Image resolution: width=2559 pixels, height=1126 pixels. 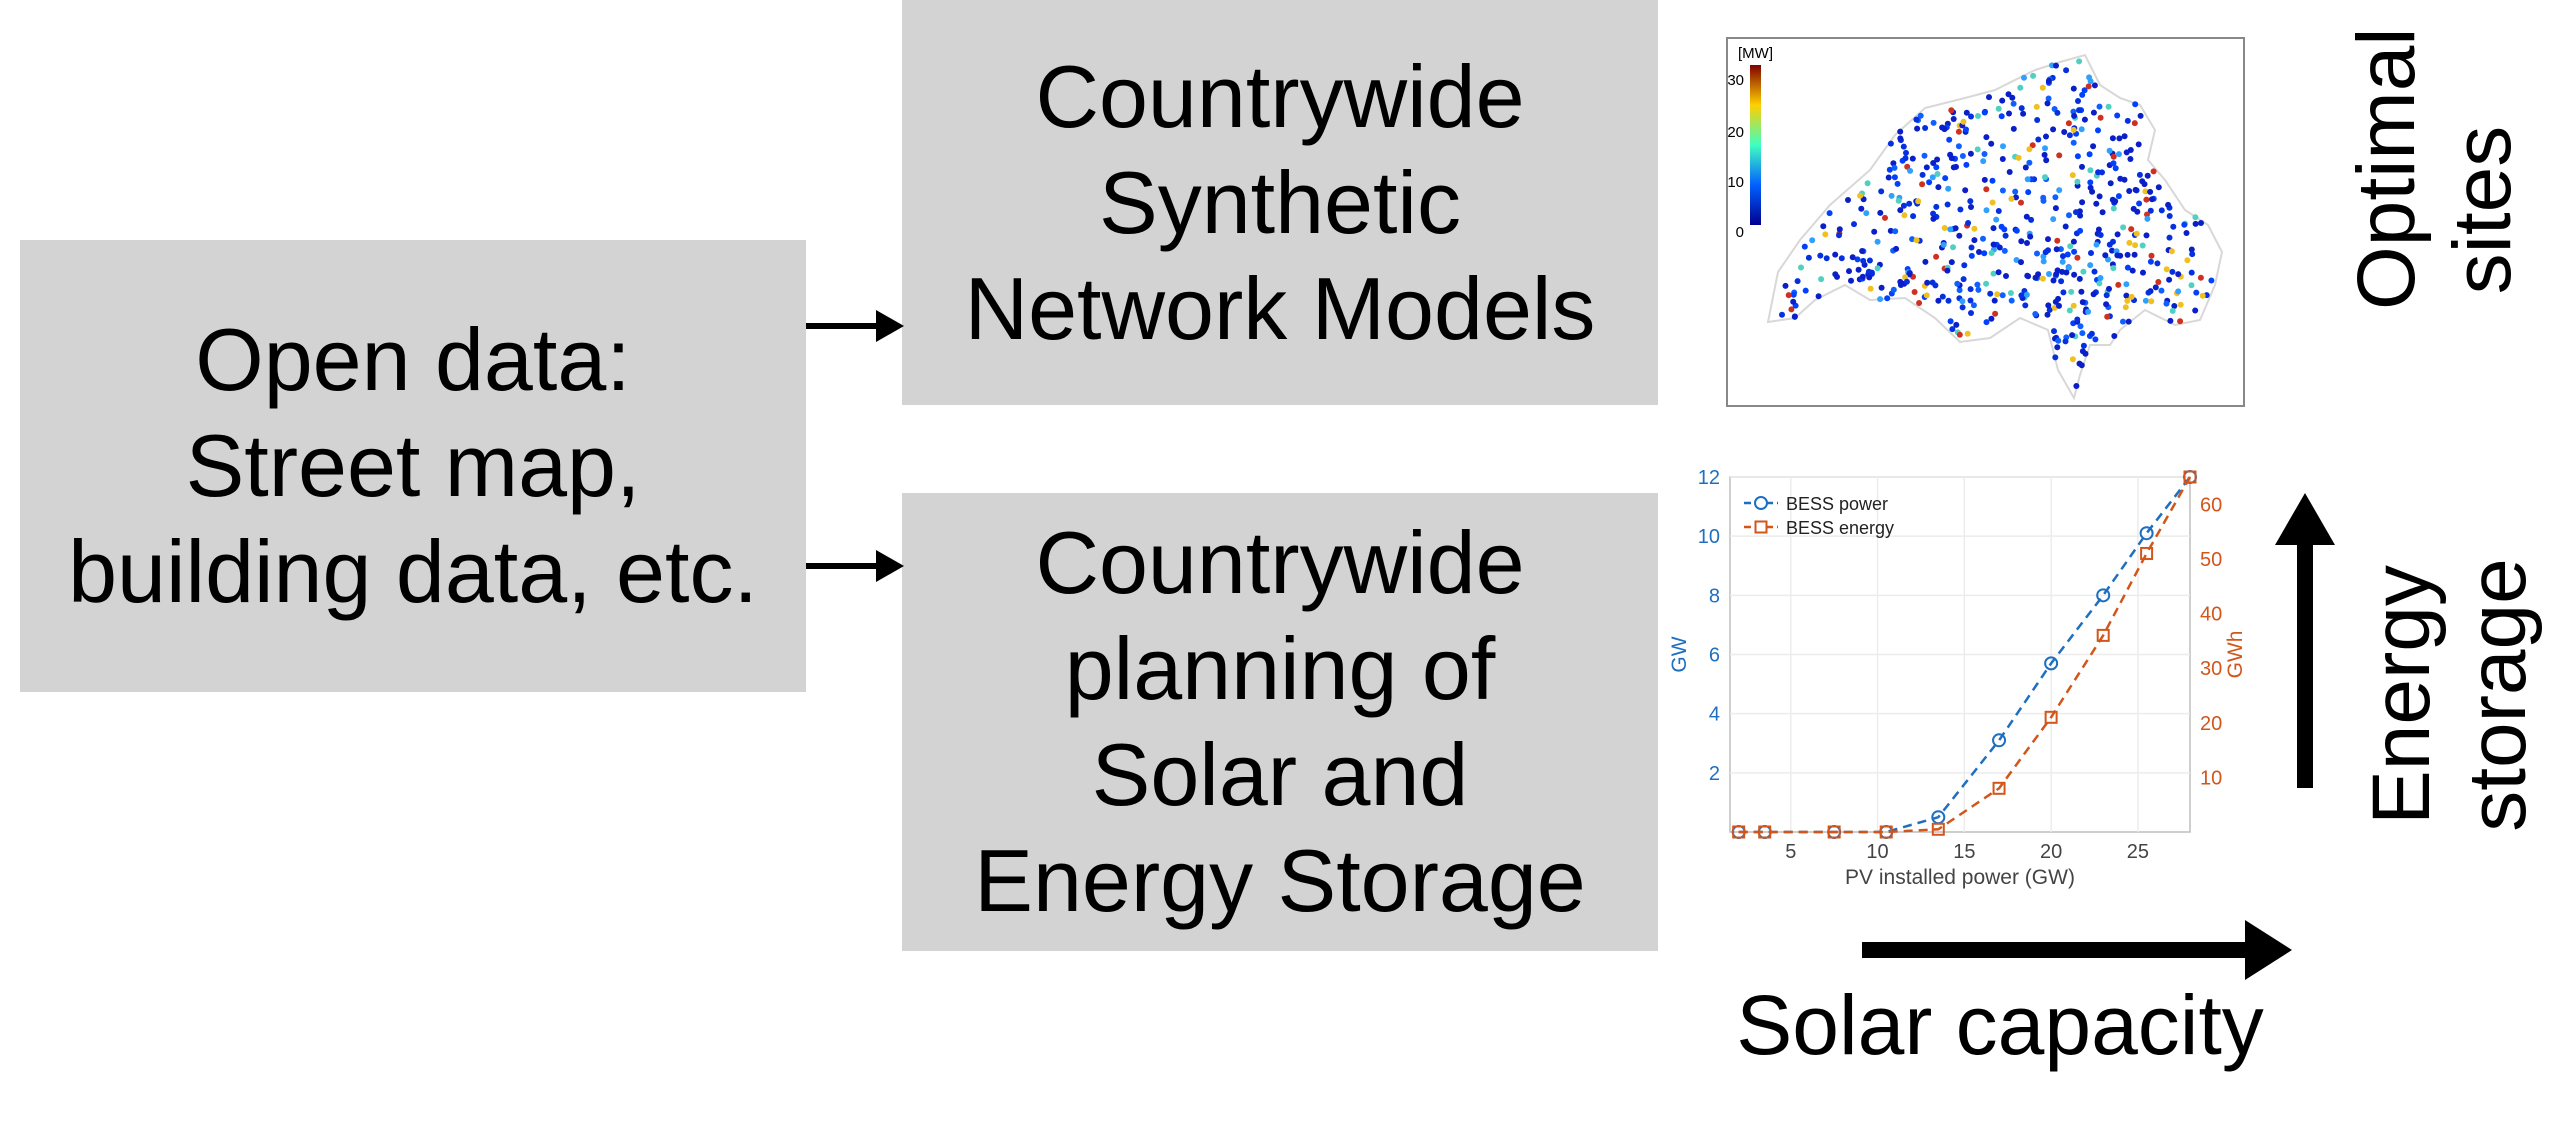 What do you see at coordinates (855, 566) in the screenshot?
I see `arrow-to-planning` at bounding box center [855, 566].